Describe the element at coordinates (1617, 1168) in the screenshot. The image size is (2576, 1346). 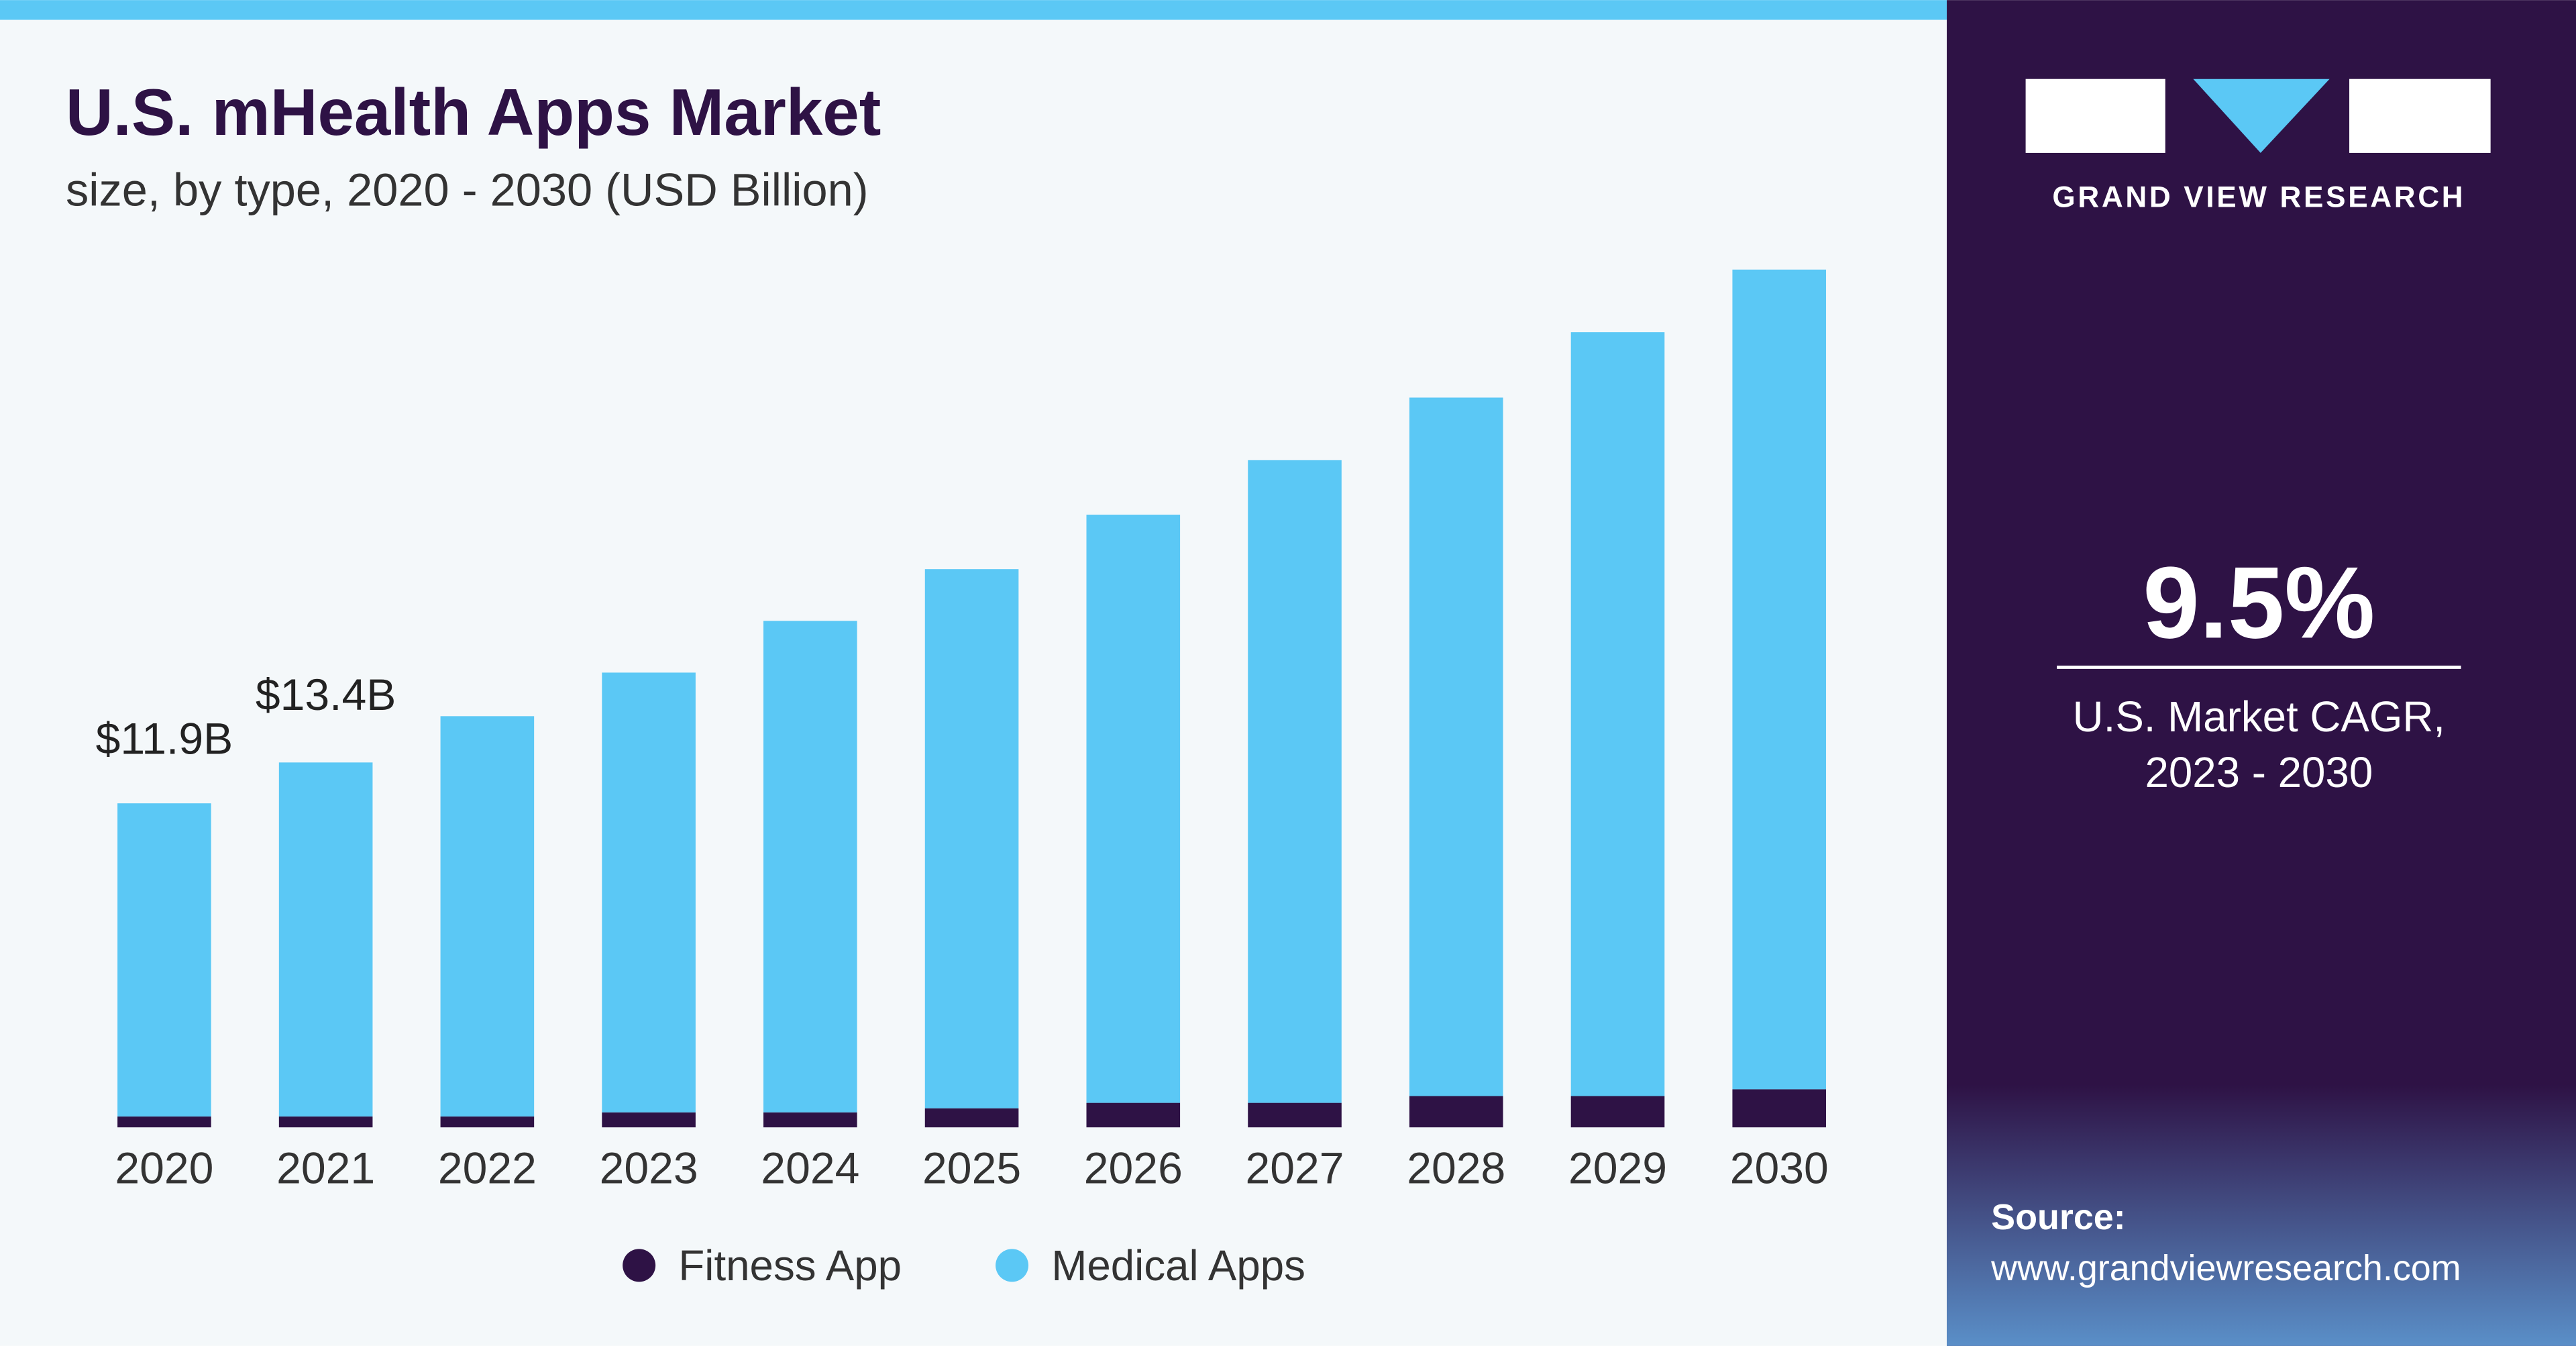
I see `x-tick-label: 2029` at that location.